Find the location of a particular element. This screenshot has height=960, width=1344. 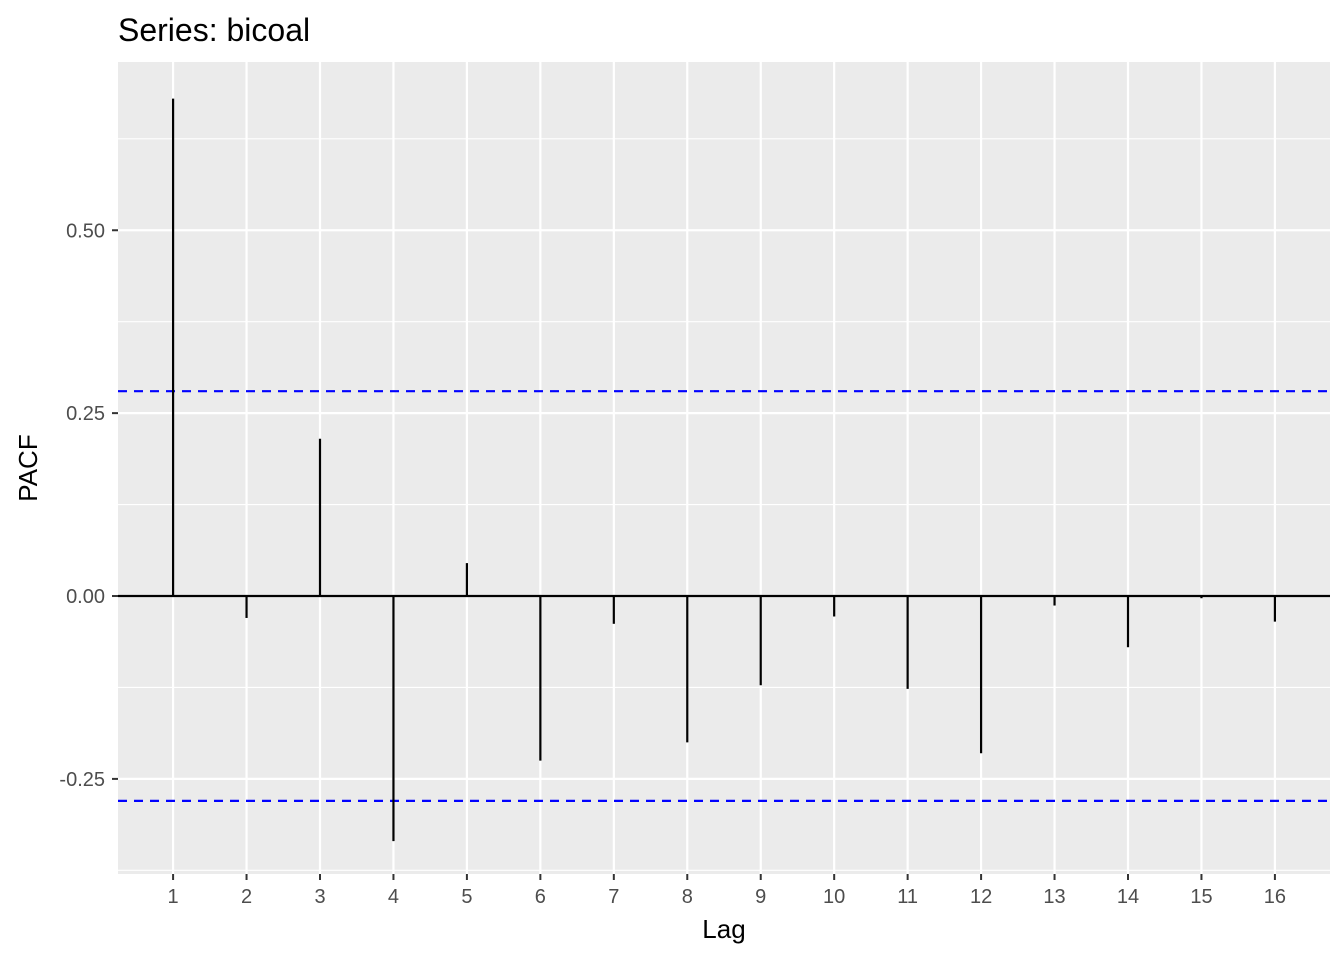

x-tick-label: 3 is located at coordinates (319, 897).